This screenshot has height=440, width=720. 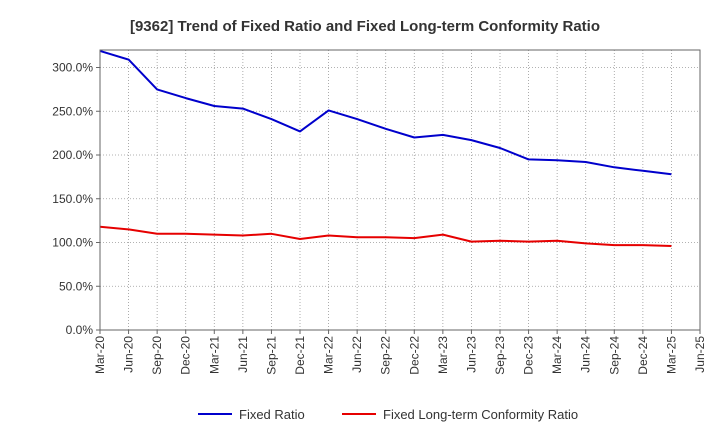 What do you see at coordinates (72, 199) in the screenshot?
I see `y-tick-label: 150.0%` at bounding box center [72, 199].